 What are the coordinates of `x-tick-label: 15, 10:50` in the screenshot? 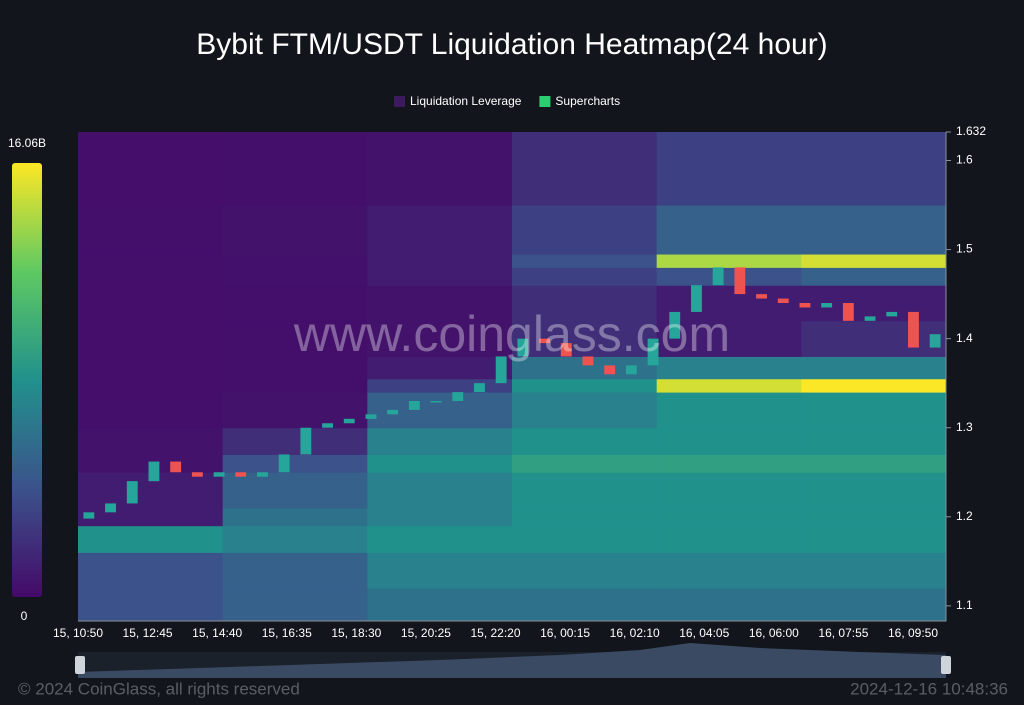 It's located at (78, 633).